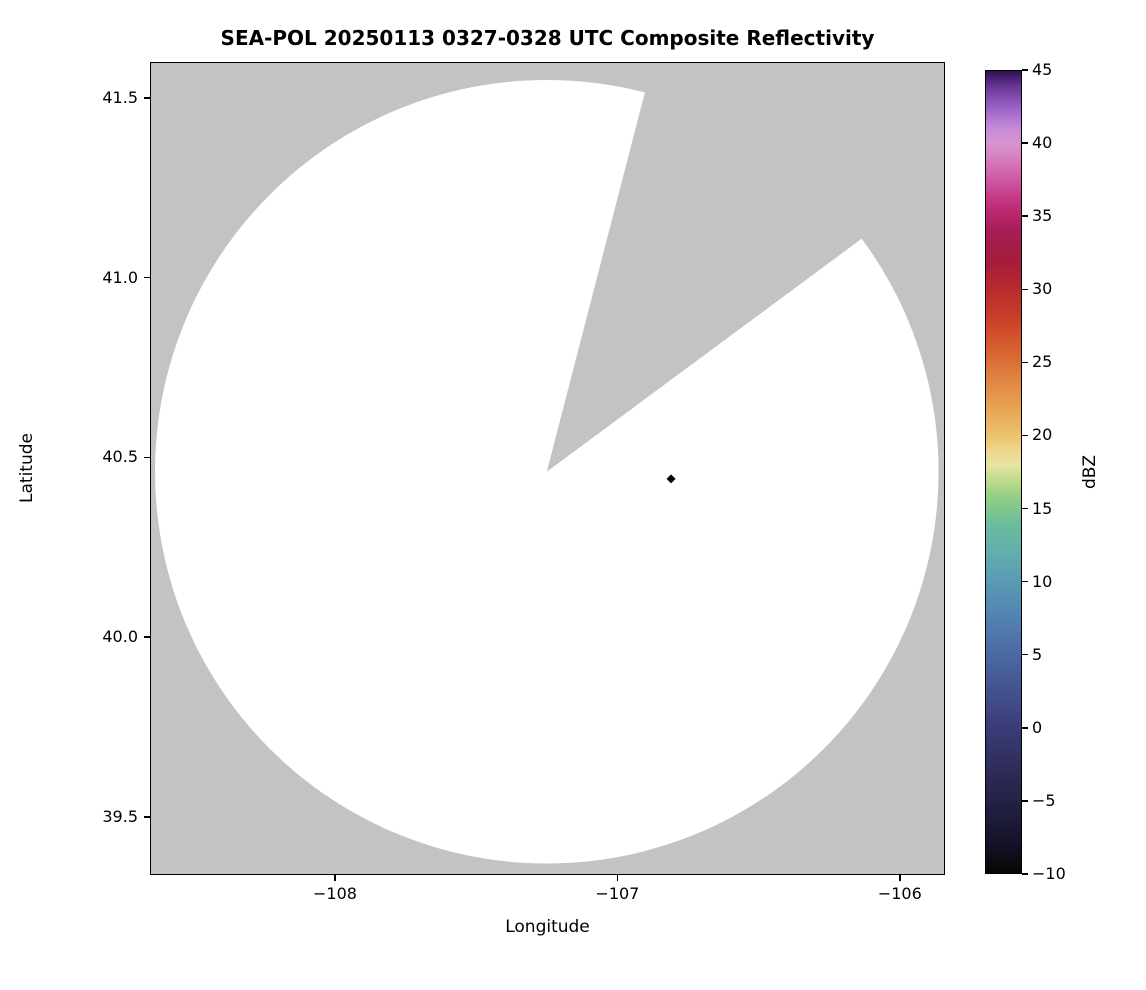 The image size is (1146, 990). Describe the element at coordinates (1090, 472) in the screenshot. I see `colorbar-label: dBZ` at that location.